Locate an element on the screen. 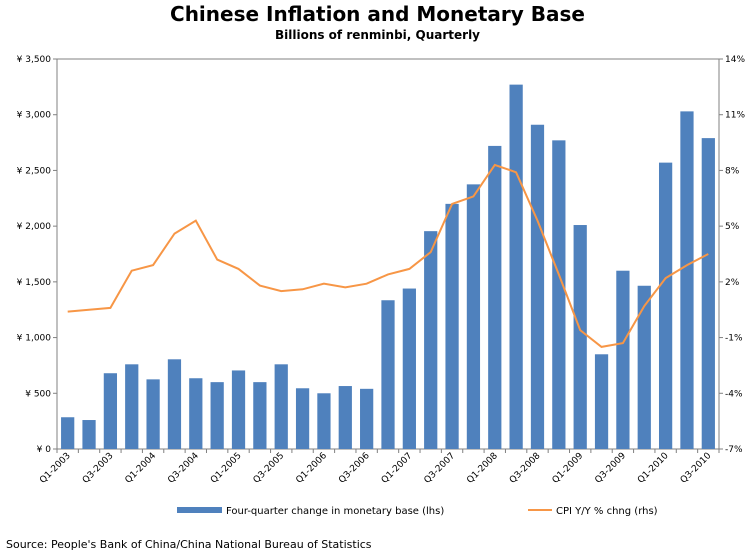 This screenshot has width=755, height=556. x-tick-label: Q3-2008 is located at coordinates (525, 468).